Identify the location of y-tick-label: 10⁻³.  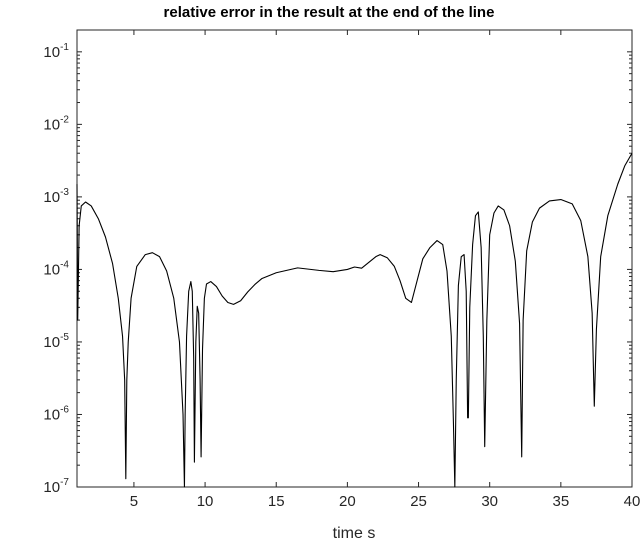
(56, 196).